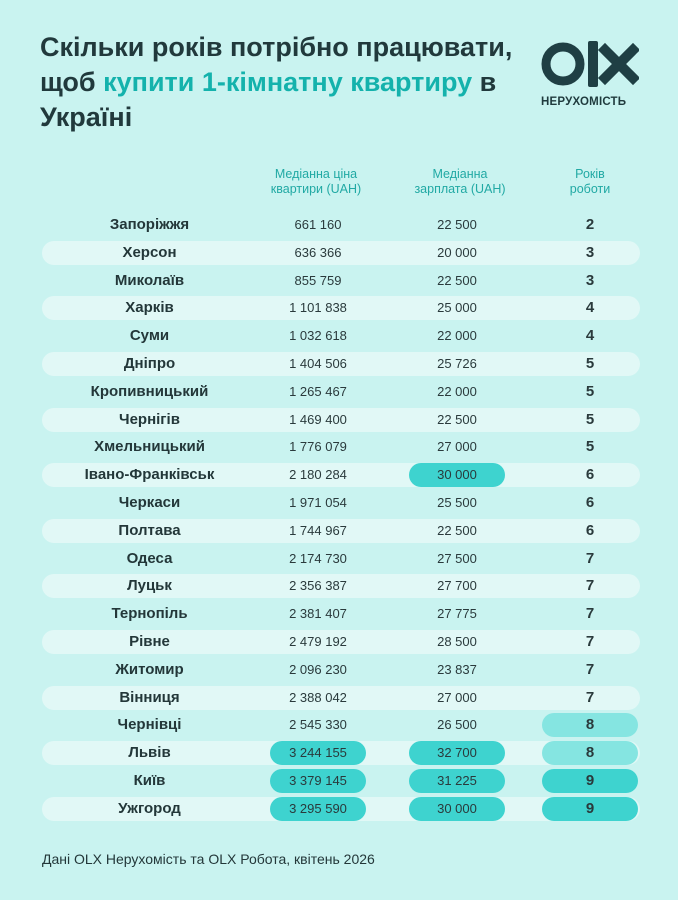 The height and width of the screenshot is (900, 678). I want to click on table-row: Чернігів 1 469 400 22 500 5, so click(341, 419).